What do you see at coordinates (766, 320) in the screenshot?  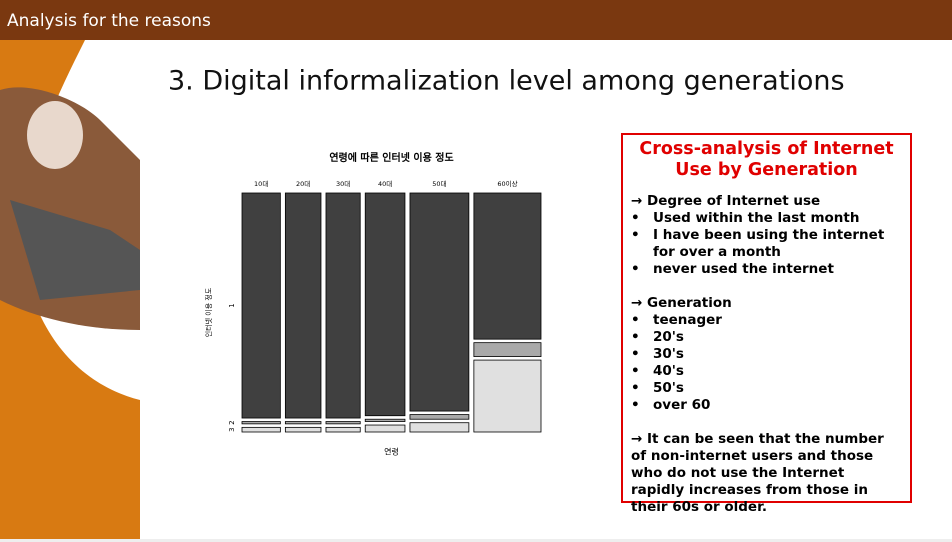 I see `section-item: teenager` at bounding box center [766, 320].